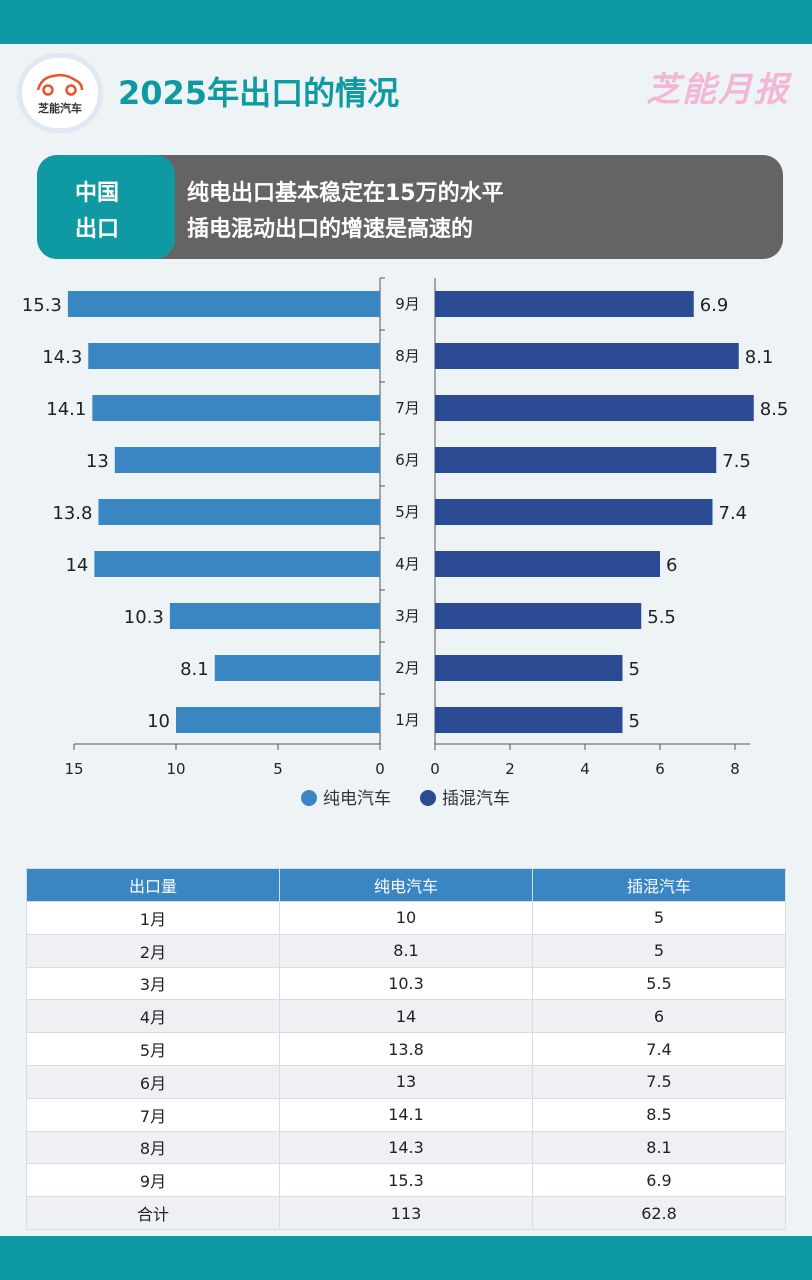 Image resolution: width=812 pixels, height=1280 pixels. I want to click on bev-data-label: 15.3, so click(42, 305).